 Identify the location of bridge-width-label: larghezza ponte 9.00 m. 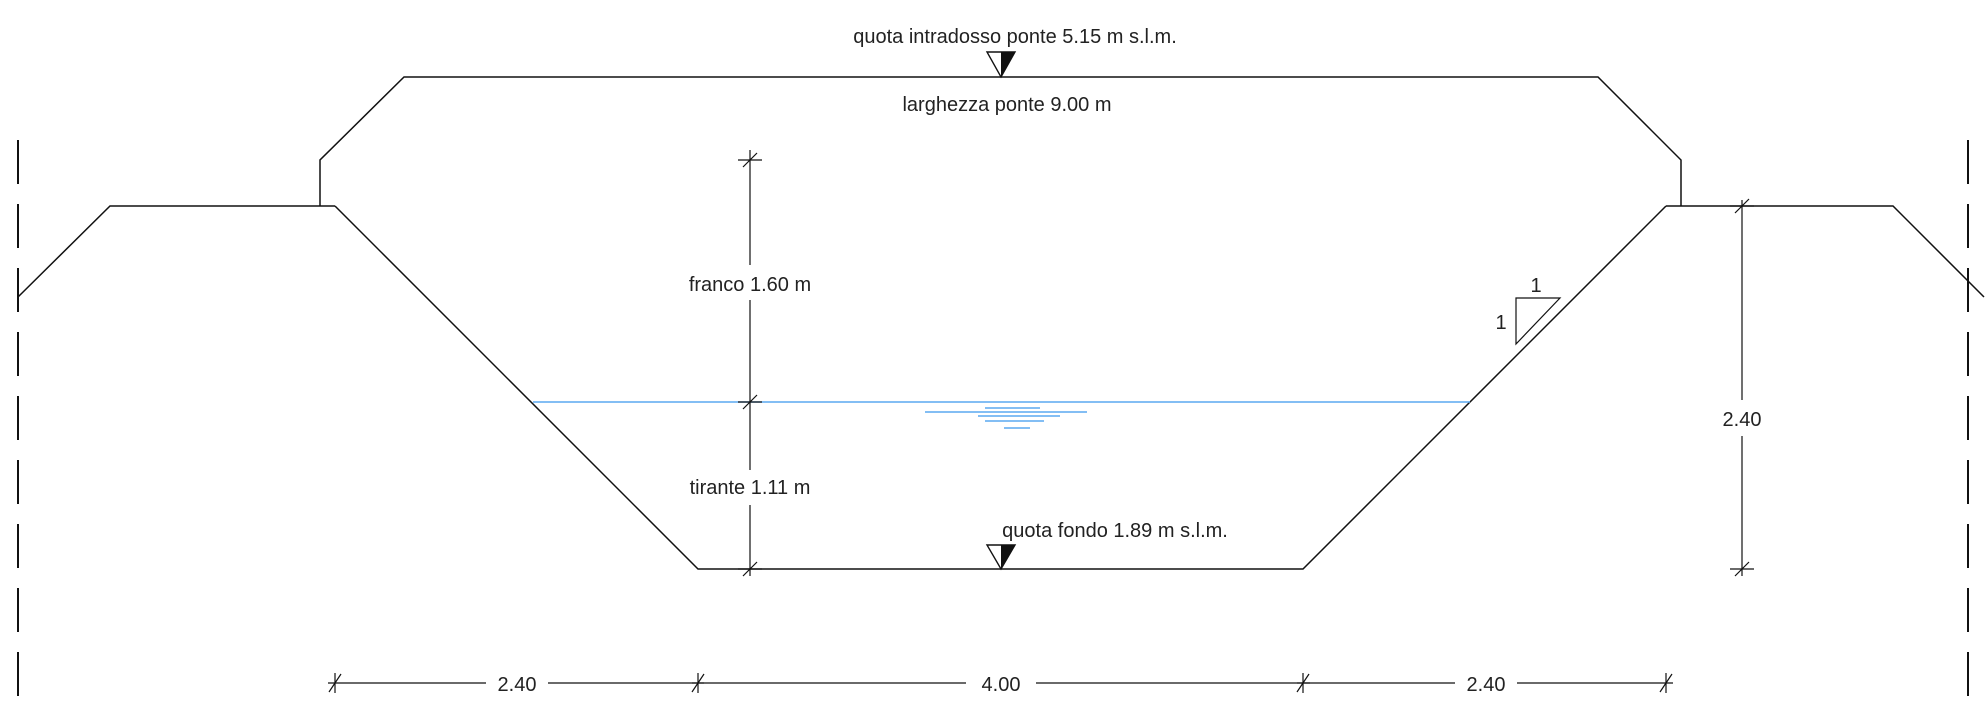
(1006, 105).